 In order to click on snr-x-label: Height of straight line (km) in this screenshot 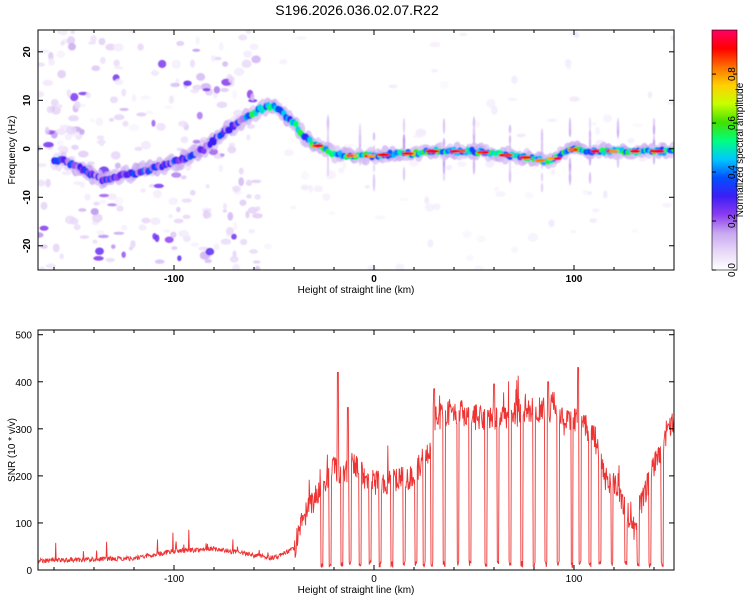, I will do `click(356, 590)`.